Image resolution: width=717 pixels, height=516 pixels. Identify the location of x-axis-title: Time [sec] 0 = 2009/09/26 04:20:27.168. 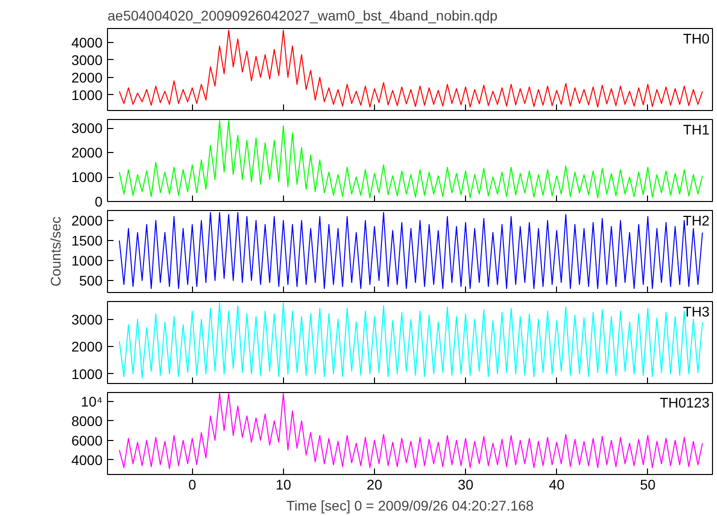
(410, 506).